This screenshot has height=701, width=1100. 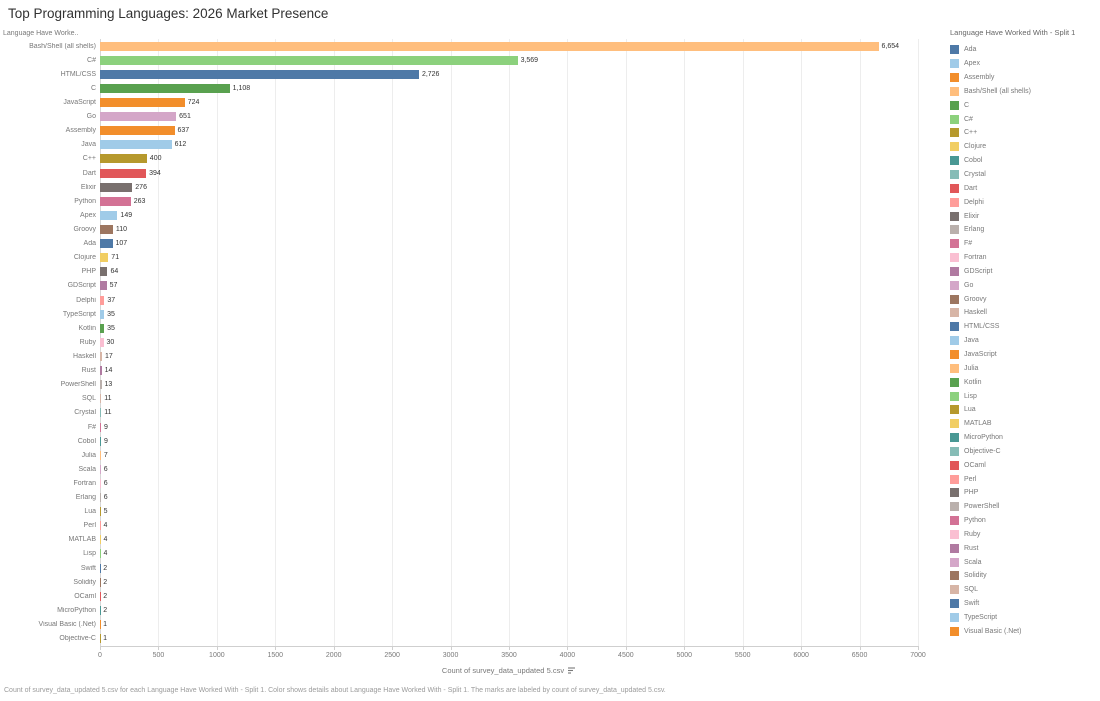 I want to click on category-label: PowerShell, so click(x=78, y=385).